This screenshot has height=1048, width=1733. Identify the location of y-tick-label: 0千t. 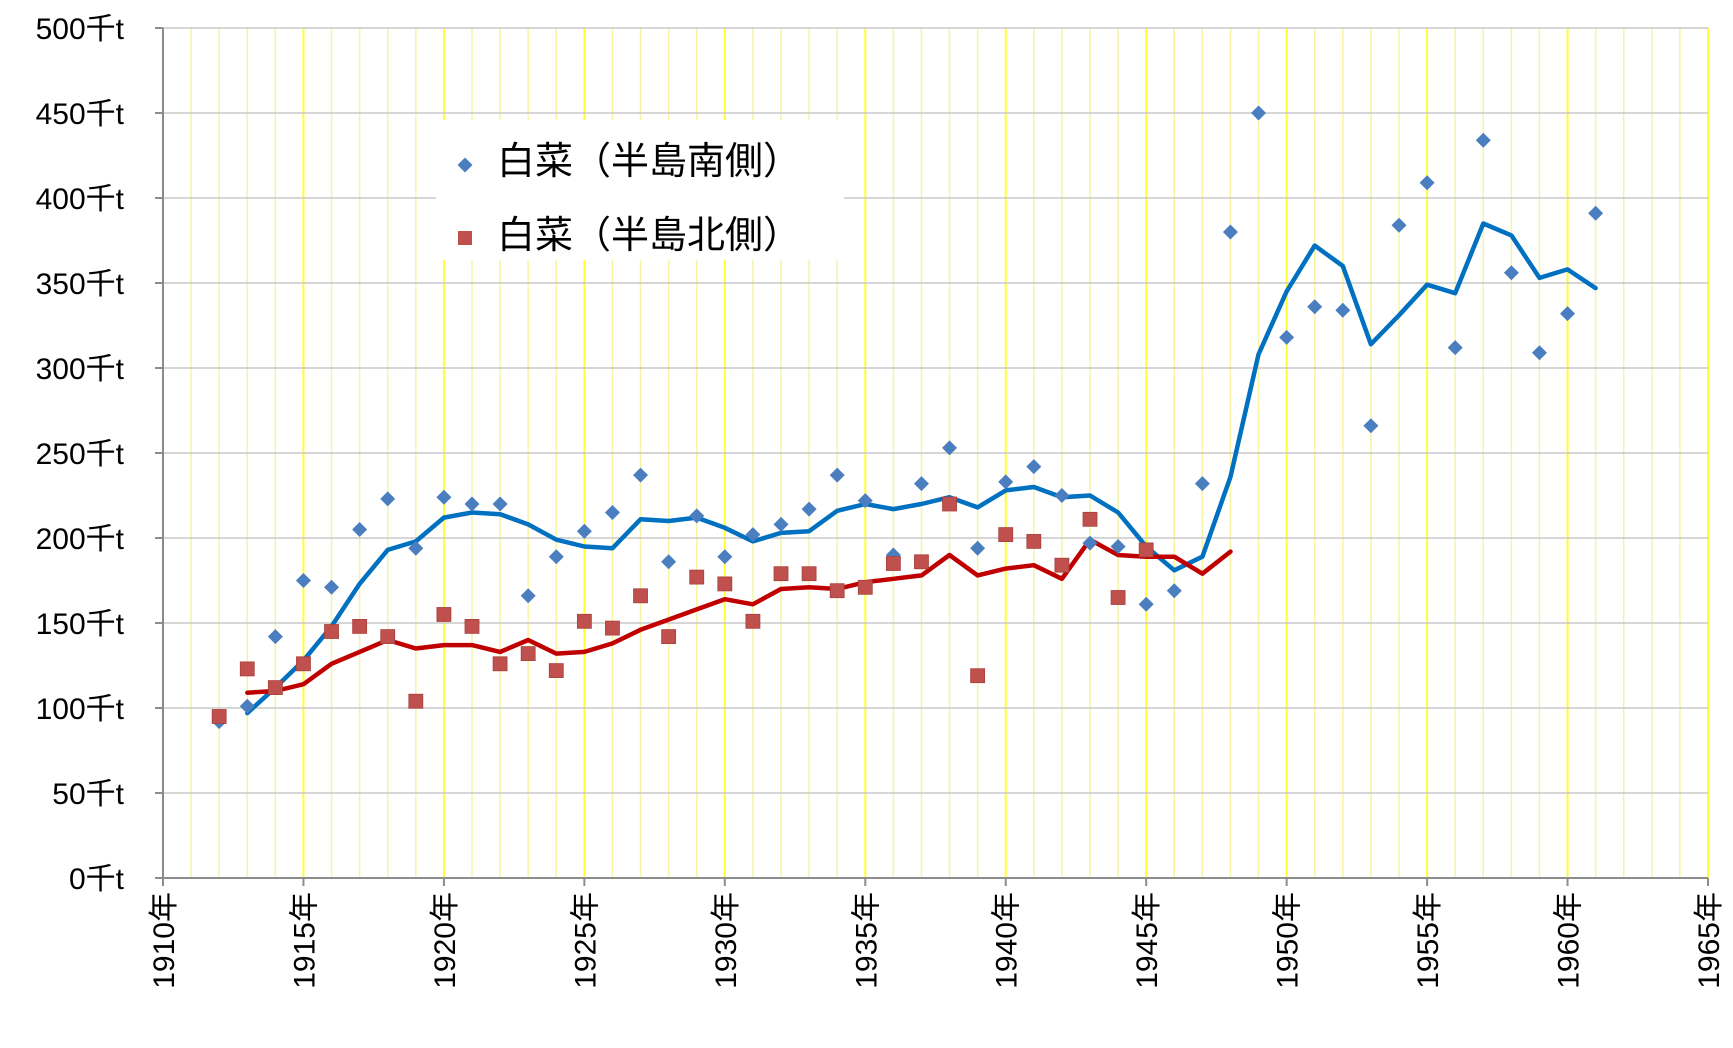
(97, 879).